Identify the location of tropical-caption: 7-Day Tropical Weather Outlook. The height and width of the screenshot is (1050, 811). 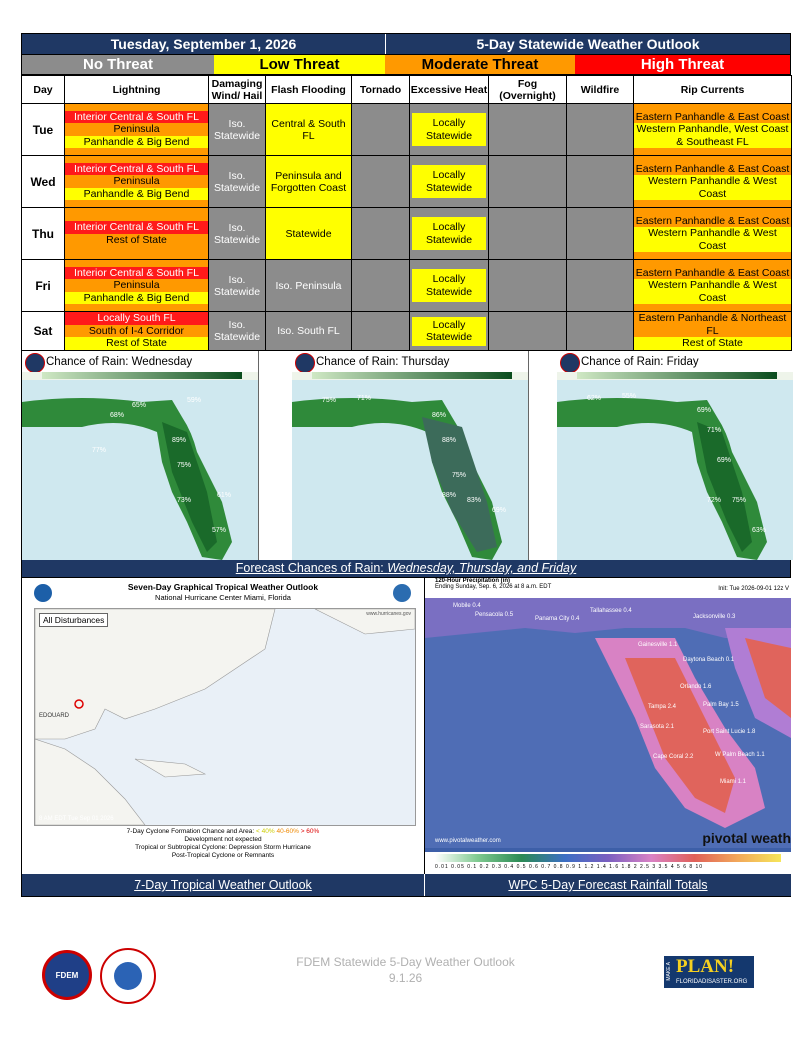
(223, 885).